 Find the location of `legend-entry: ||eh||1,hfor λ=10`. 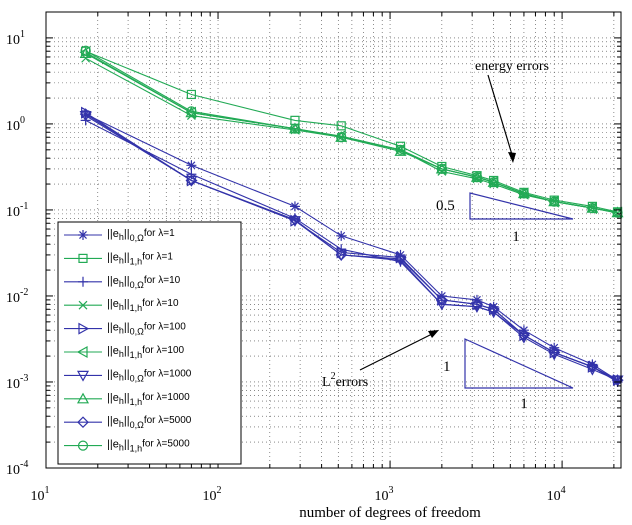

legend-entry: ||eh||1,hfor λ=10 is located at coordinates (121, 305).